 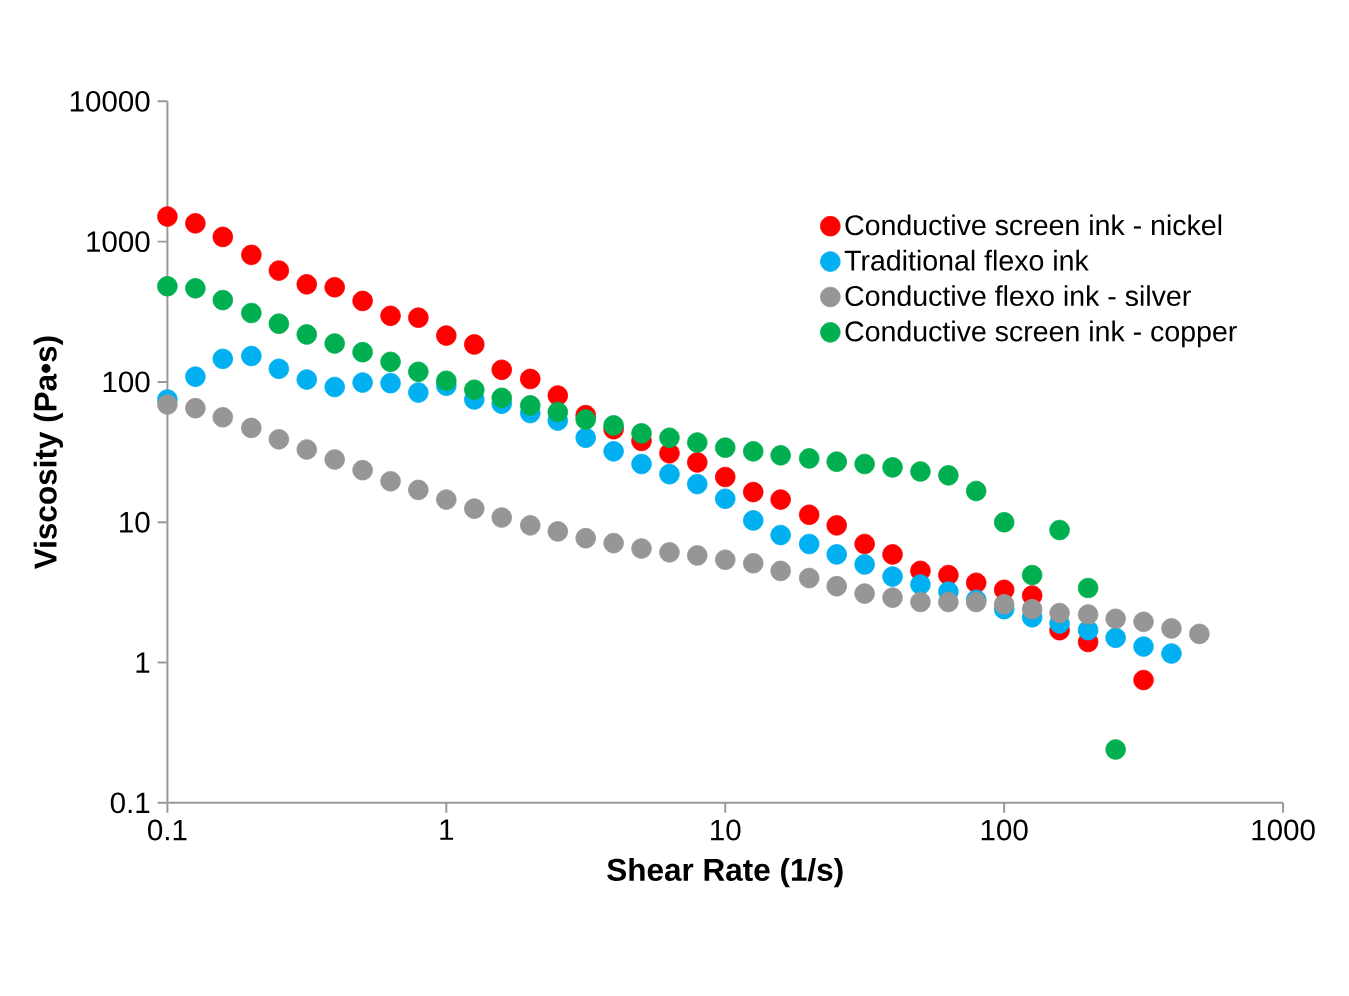 What do you see at coordinates (1033, 225) in the screenshot?
I see `legend-label: Conductive screen ink - nickel` at bounding box center [1033, 225].